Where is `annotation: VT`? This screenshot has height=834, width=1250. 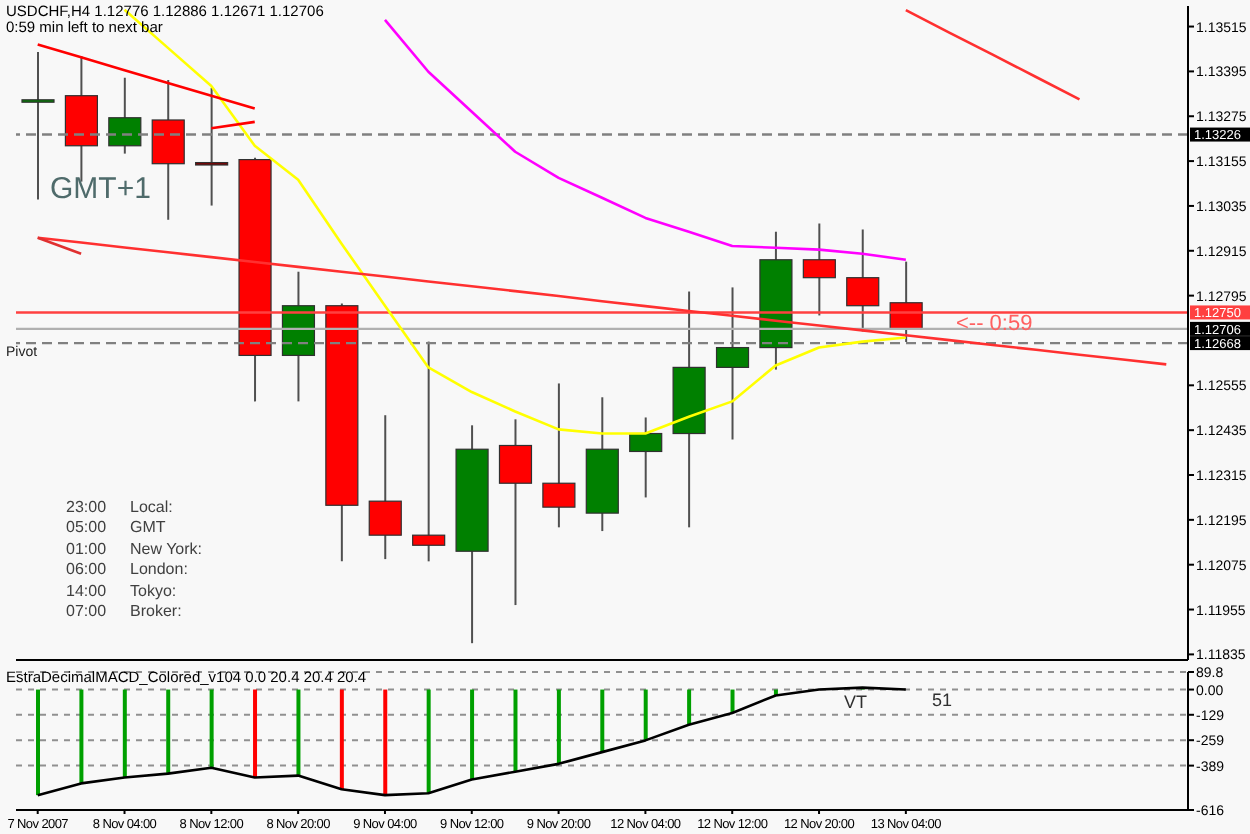
annotation: VT is located at coordinates (856, 702).